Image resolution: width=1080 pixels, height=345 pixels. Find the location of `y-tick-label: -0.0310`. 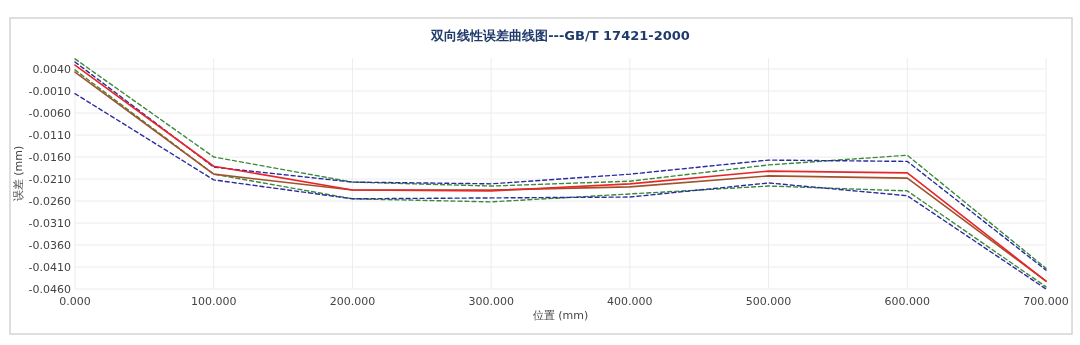

y-tick-label: -0.0310 is located at coordinates (49, 223).